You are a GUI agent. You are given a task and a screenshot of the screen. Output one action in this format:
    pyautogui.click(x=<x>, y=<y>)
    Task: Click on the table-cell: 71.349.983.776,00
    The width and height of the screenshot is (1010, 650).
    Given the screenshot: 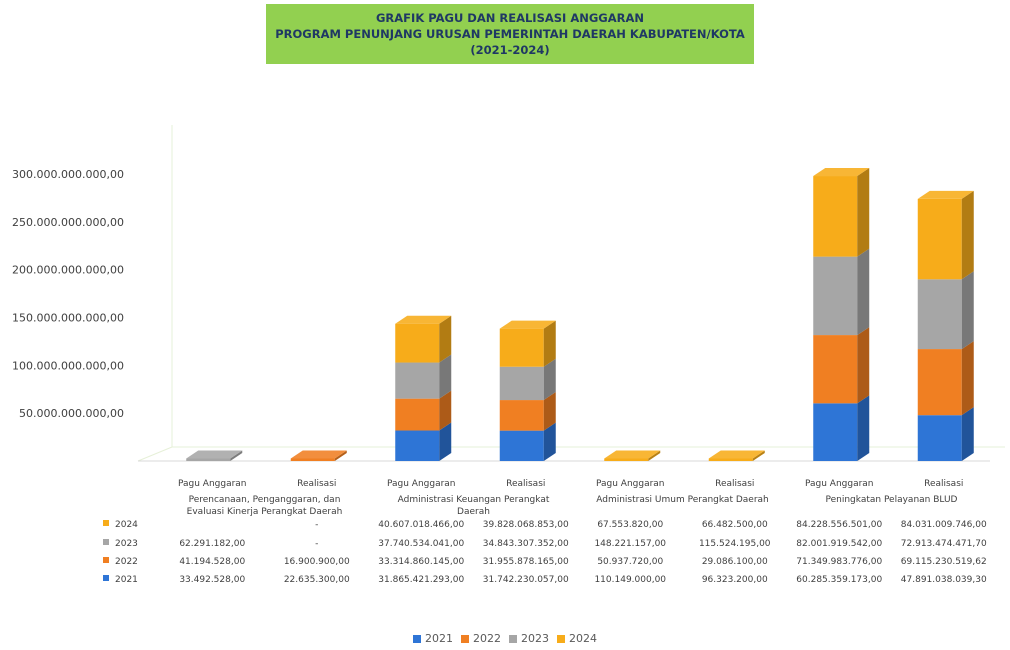 What is the action you would take?
    pyautogui.click(x=839, y=562)
    